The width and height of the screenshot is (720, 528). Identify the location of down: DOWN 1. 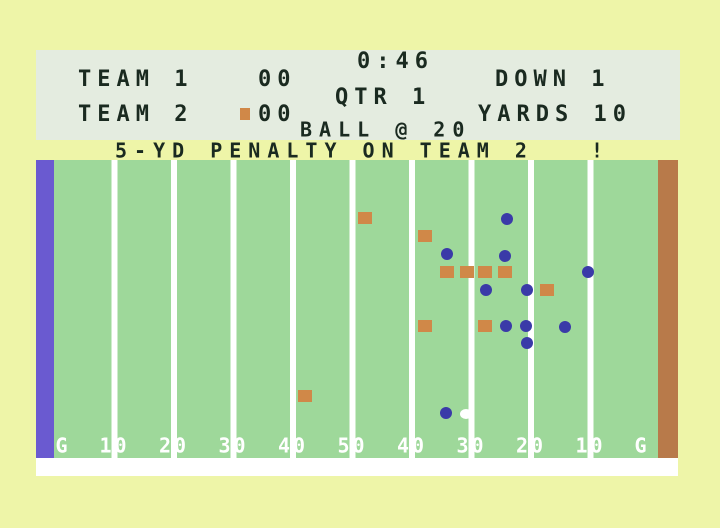
(552, 79).